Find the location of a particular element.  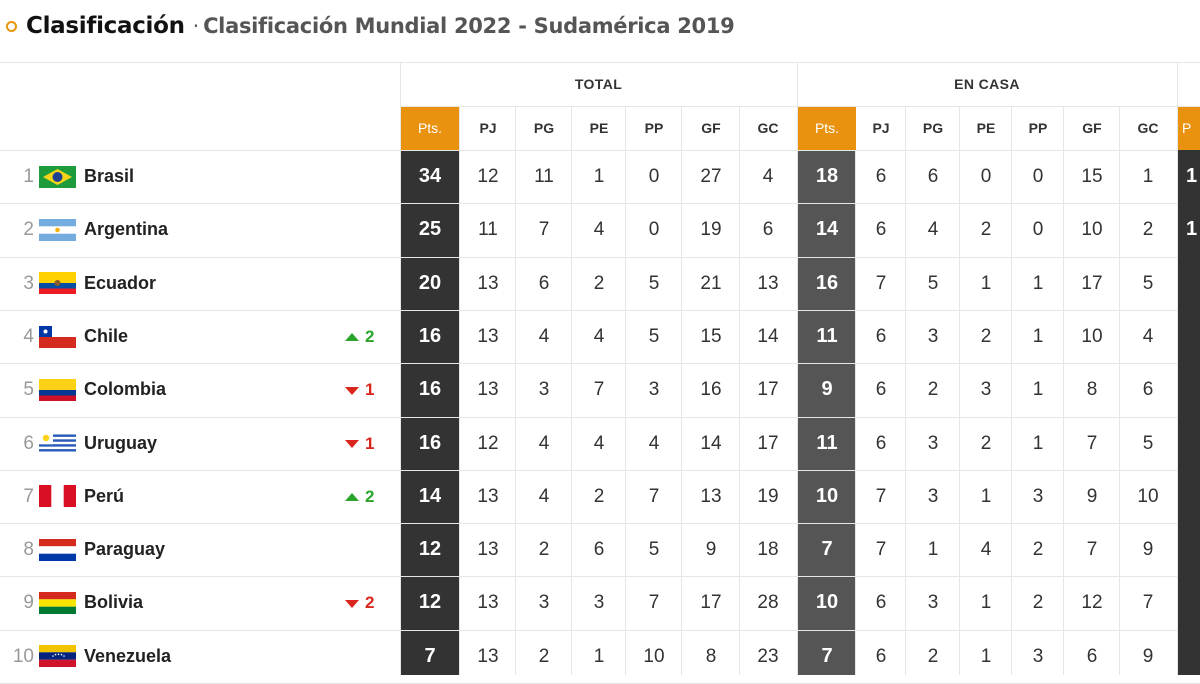

total-gc-value: 13 is located at coordinates (768, 283).